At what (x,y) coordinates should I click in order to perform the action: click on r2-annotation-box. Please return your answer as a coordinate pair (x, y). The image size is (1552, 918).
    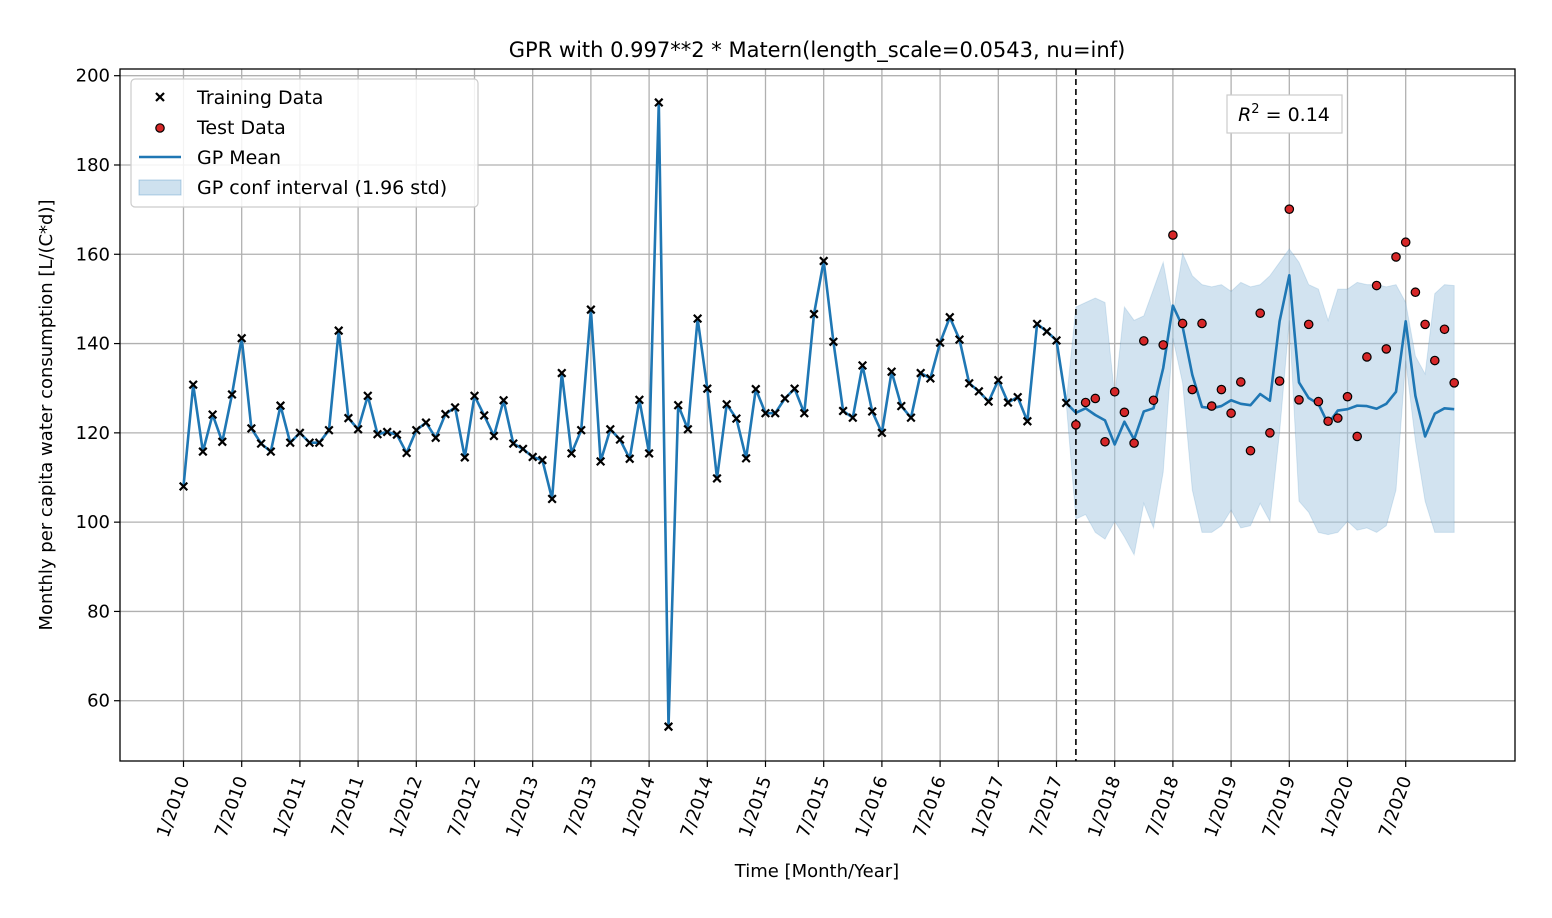
    Looking at the image, I should click on (1284, 114).